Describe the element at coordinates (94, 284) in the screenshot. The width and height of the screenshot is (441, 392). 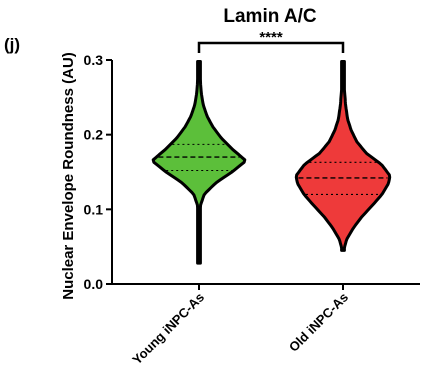
I see `y-tick-label: 0.0` at that location.